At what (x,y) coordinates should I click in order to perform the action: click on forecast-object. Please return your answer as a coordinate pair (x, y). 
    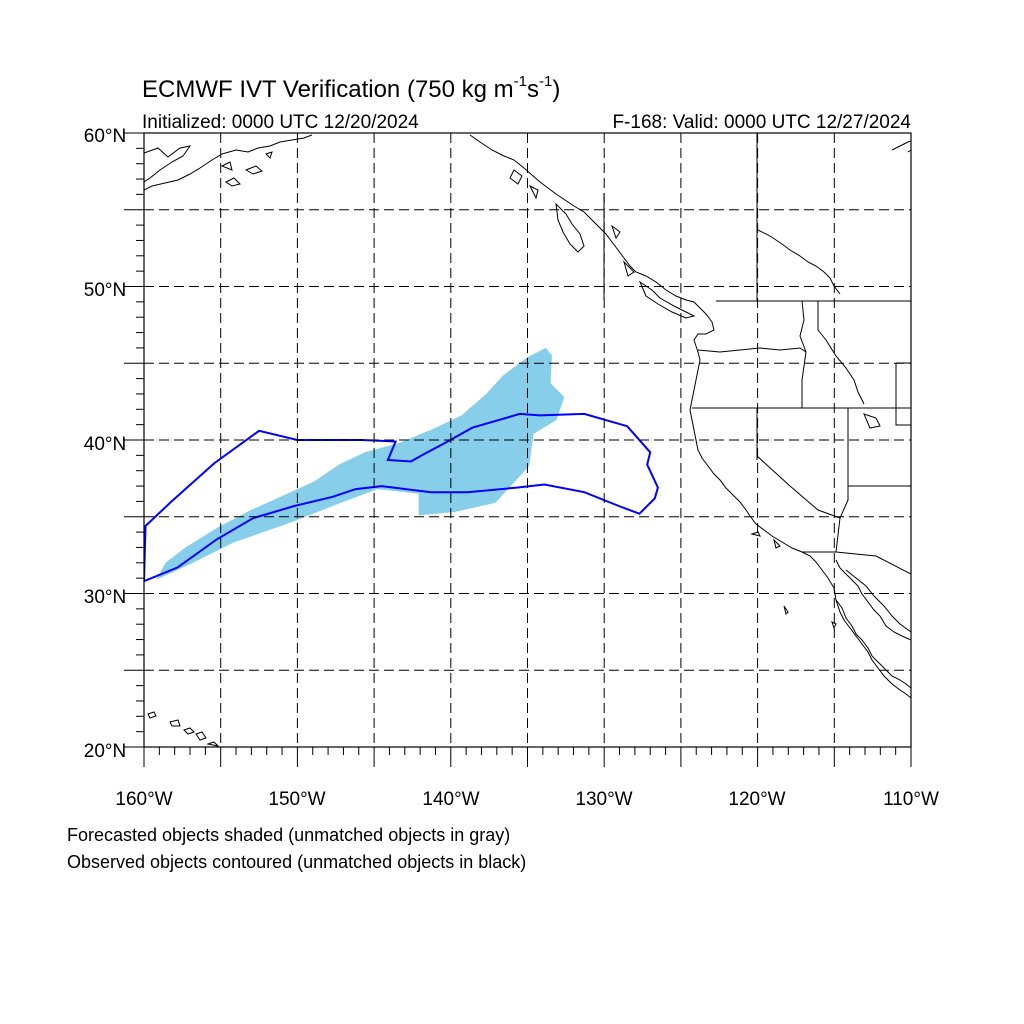
    Looking at the image, I should click on (360, 463).